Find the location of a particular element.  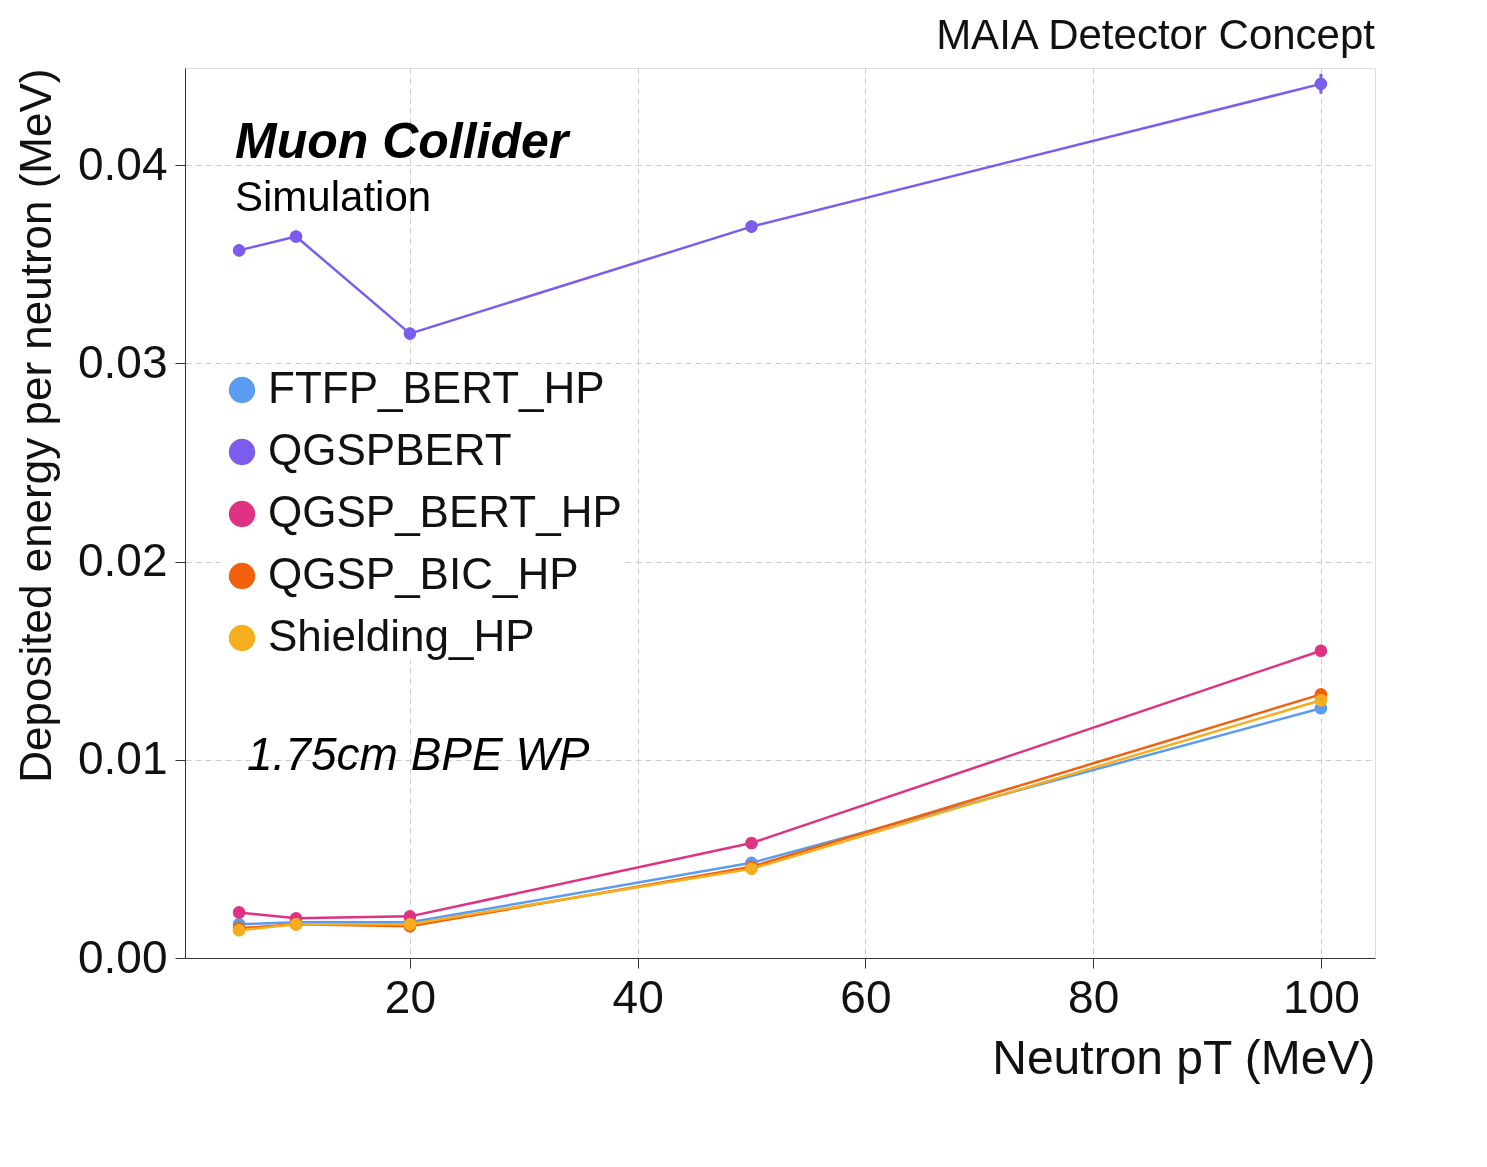

x-axis-title: Neutron pT (MeV) is located at coordinates (1184, 1057).